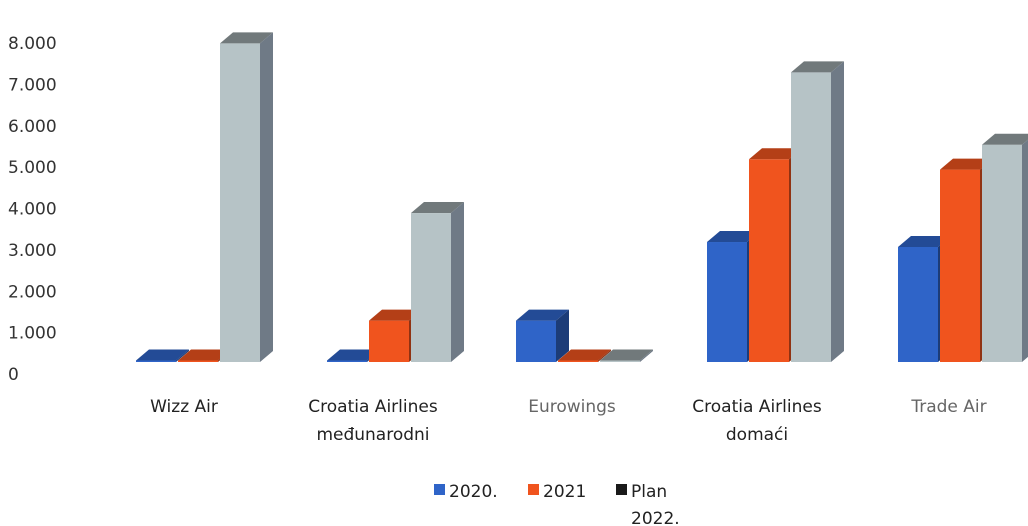  I want to click on category-label: Wizz Air, so click(184, 407).